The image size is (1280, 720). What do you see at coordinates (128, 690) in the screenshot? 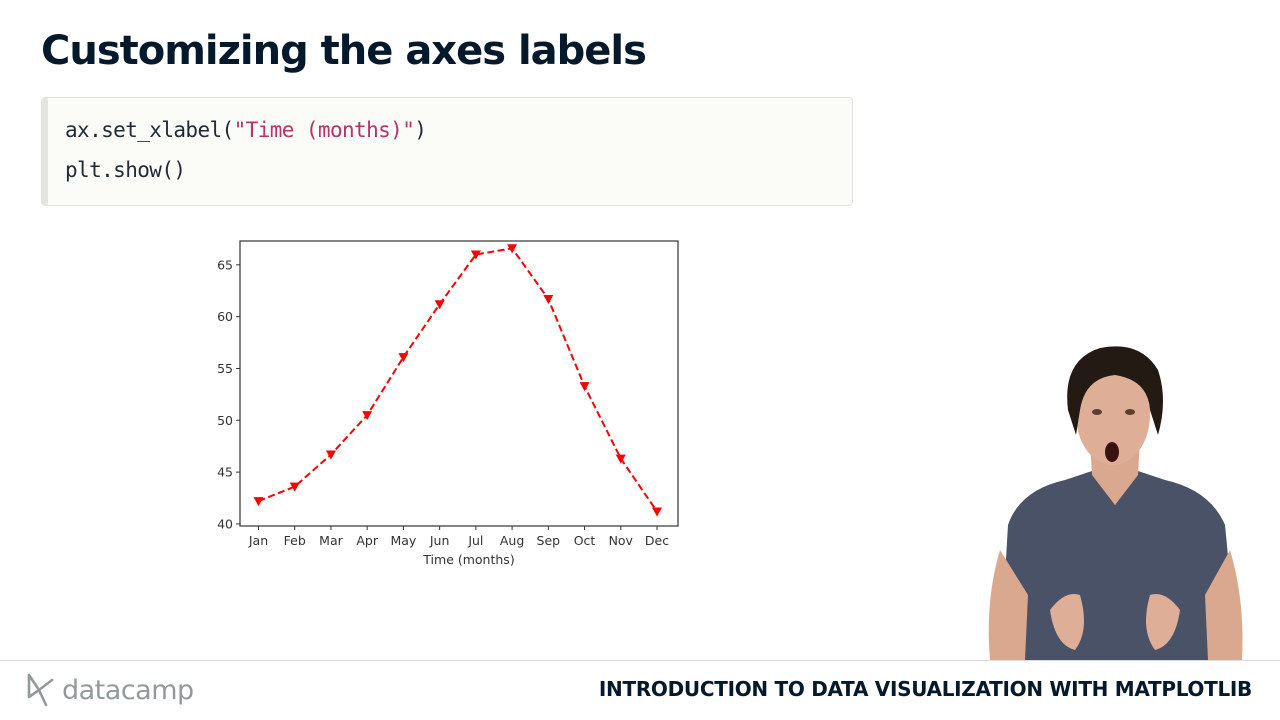
I see `logo-text: datacamp` at bounding box center [128, 690].